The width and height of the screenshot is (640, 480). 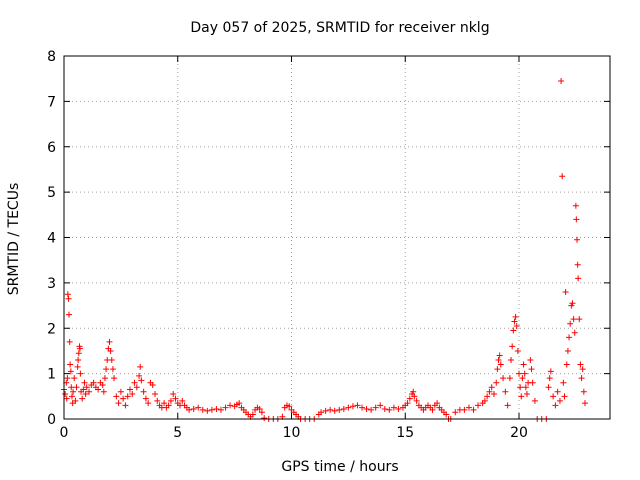 I want to click on x-tick-label: 15, so click(x=405, y=433).